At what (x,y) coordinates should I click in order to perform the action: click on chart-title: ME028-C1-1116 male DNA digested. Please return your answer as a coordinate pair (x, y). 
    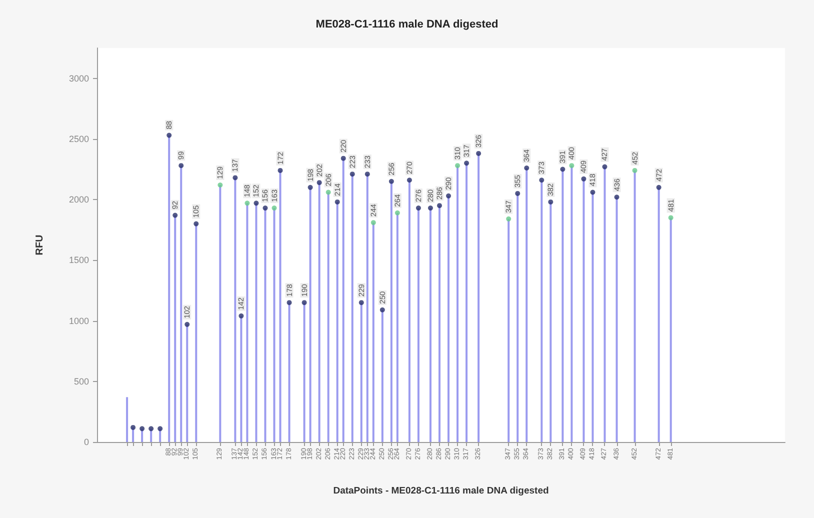
    Looking at the image, I should click on (407, 24).